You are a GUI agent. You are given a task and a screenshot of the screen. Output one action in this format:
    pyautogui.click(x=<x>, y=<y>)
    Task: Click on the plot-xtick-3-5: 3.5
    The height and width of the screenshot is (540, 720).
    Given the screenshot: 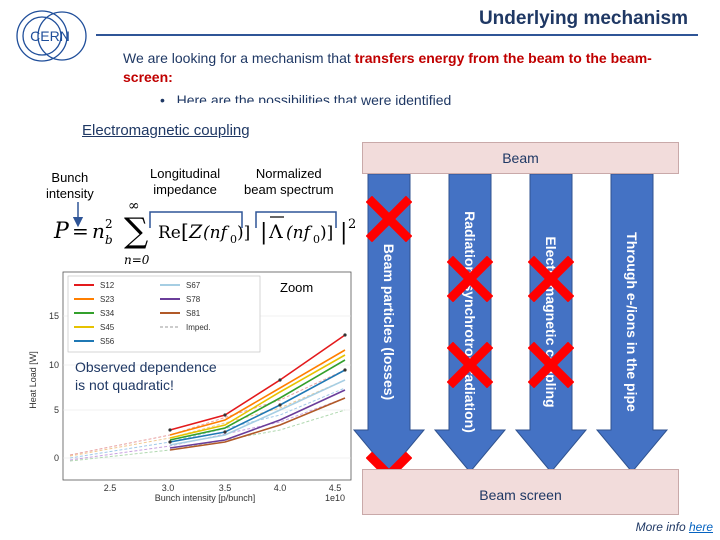 What is the action you would take?
    pyautogui.click(x=225, y=488)
    